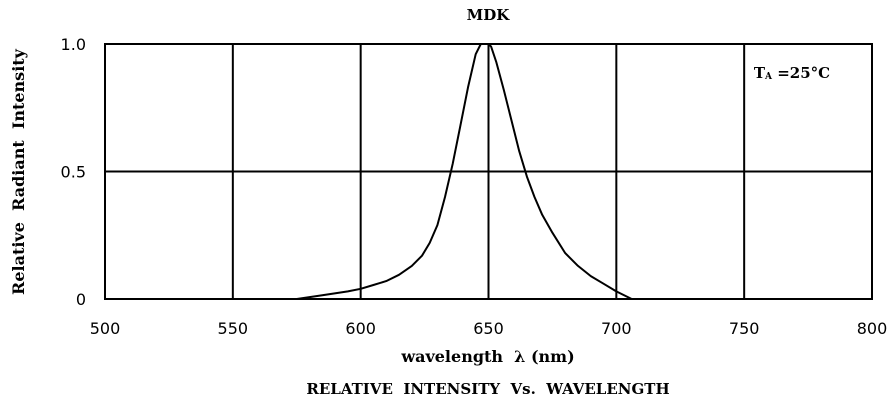 Image resolution: width=896 pixels, height=405 pixels. I want to click on temperature-annotation: TA =25°C, so click(792, 73).